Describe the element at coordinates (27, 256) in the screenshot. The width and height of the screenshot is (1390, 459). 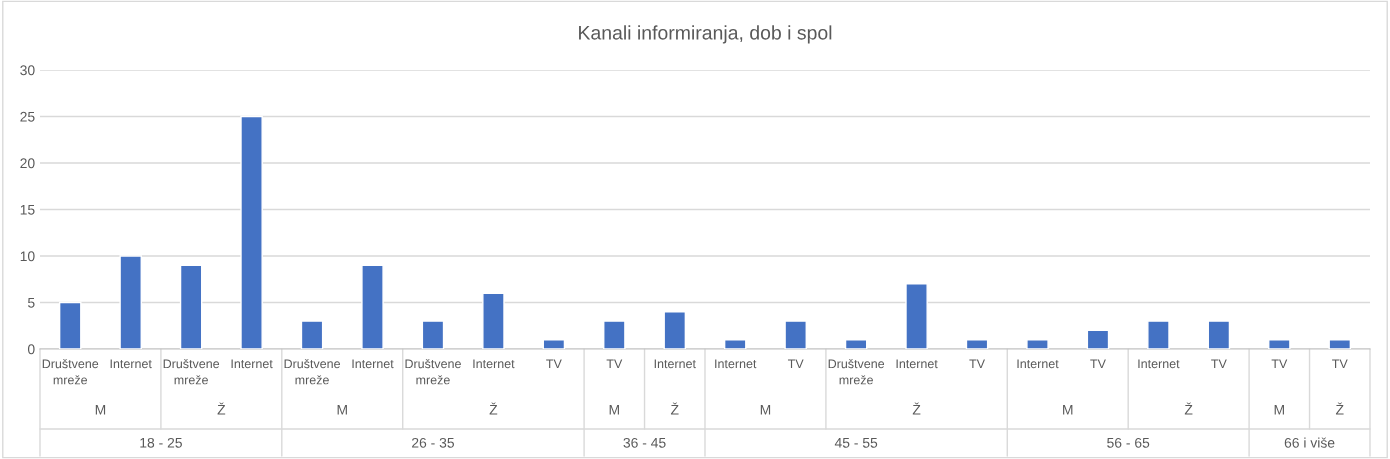
I see `y-tick-label: 10` at that location.